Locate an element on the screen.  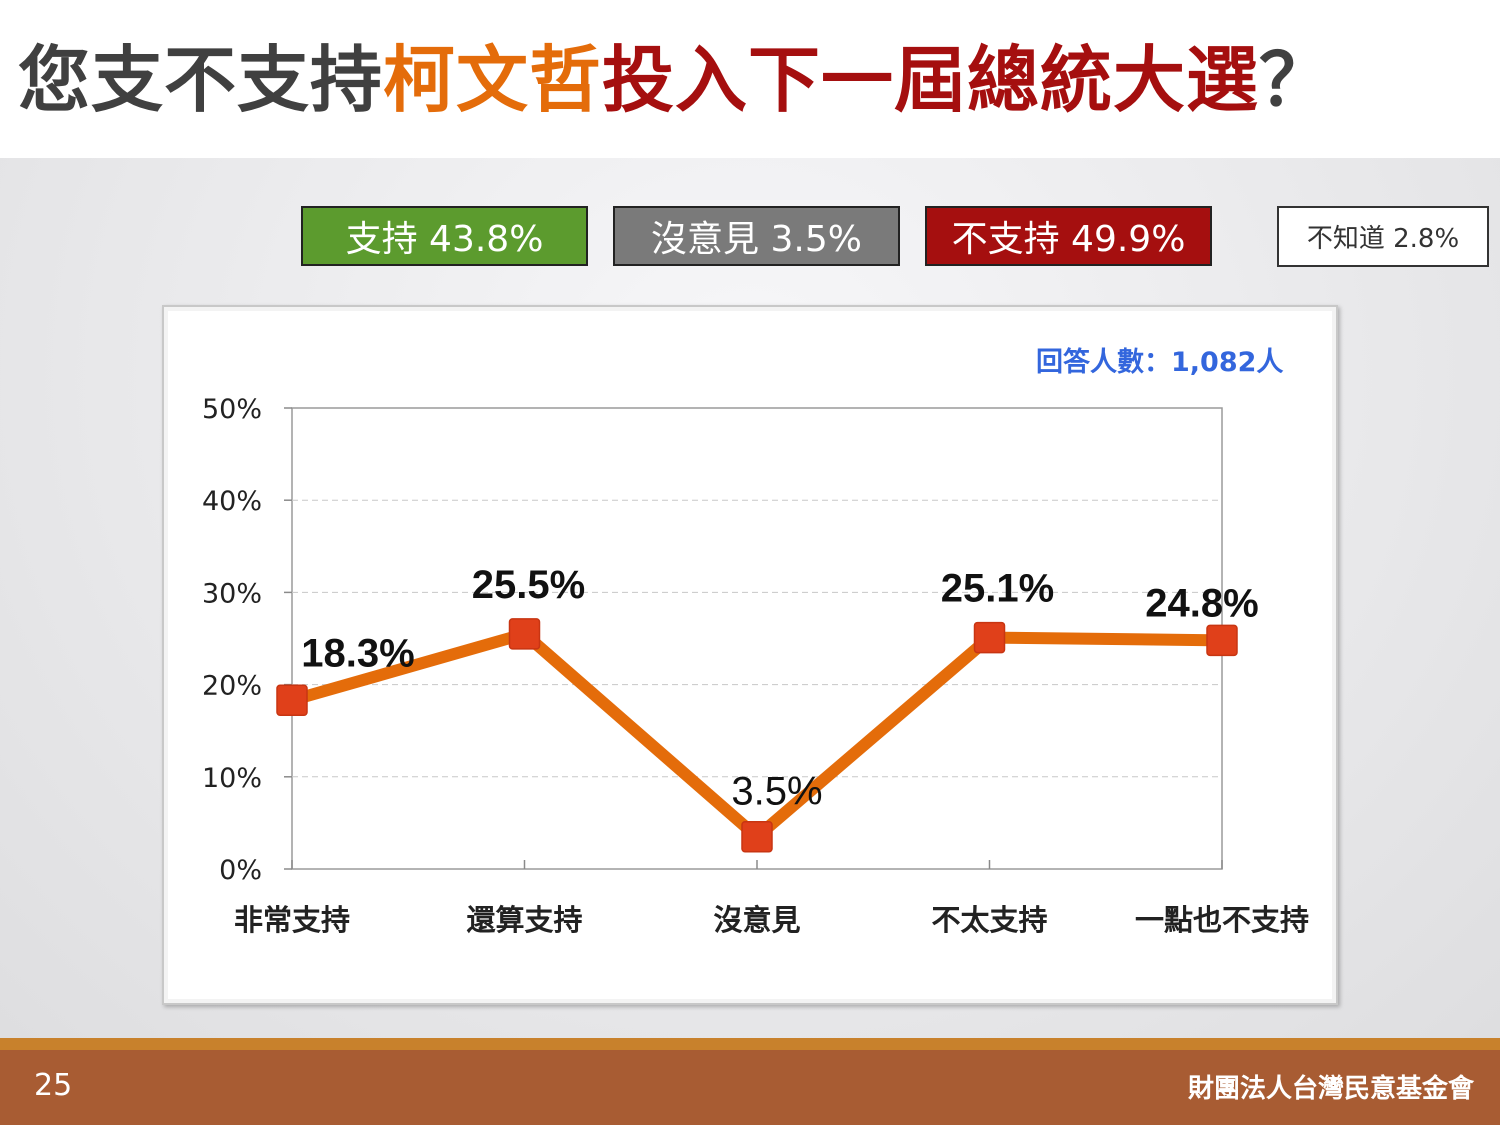
y-tick-label: 10% is located at coordinates (232, 778).